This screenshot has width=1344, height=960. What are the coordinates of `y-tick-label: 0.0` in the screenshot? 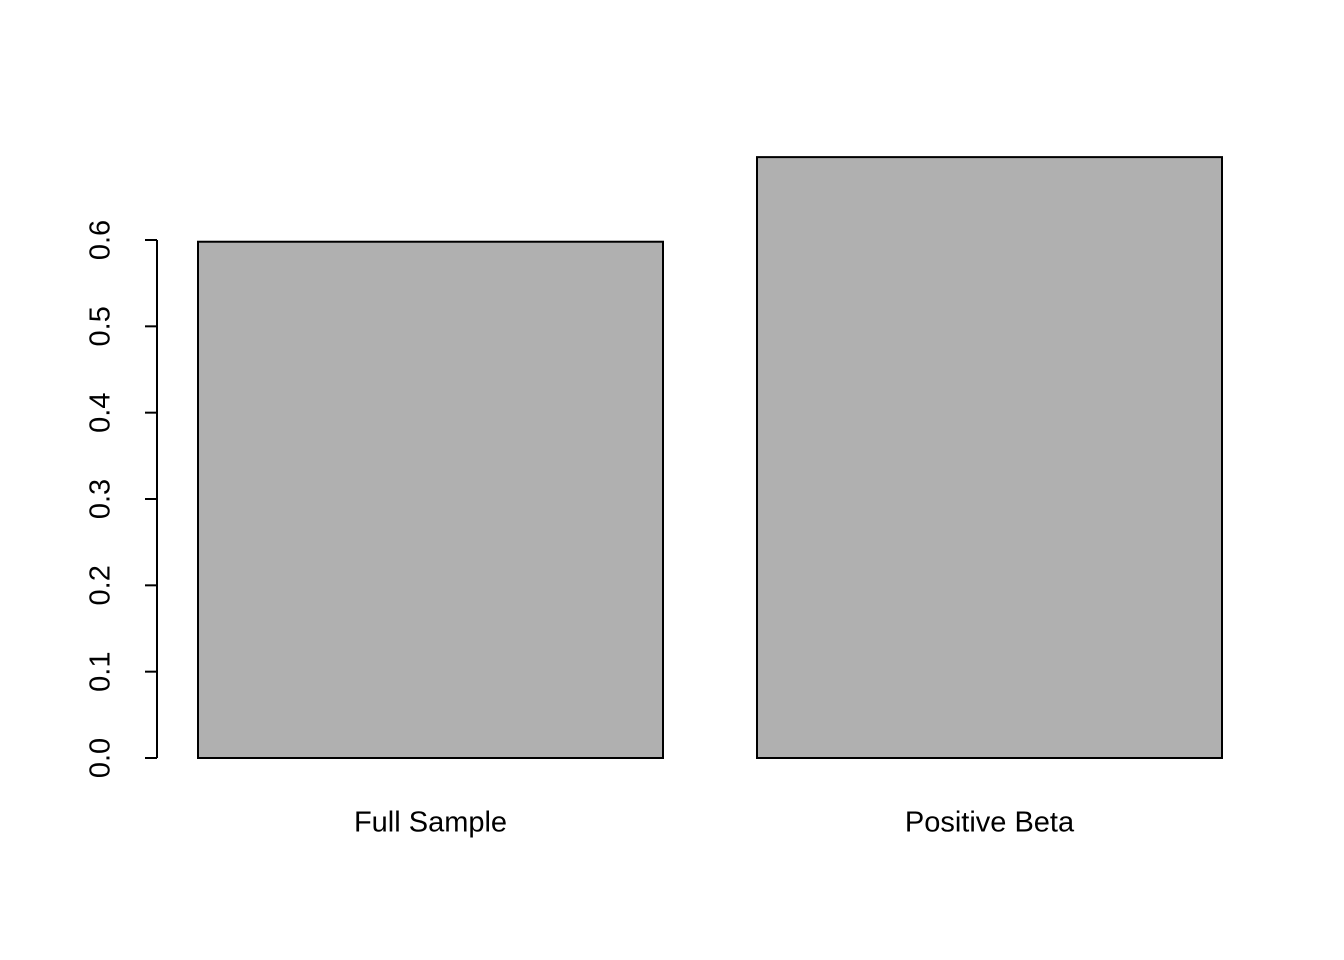 It's located at (101, 758).